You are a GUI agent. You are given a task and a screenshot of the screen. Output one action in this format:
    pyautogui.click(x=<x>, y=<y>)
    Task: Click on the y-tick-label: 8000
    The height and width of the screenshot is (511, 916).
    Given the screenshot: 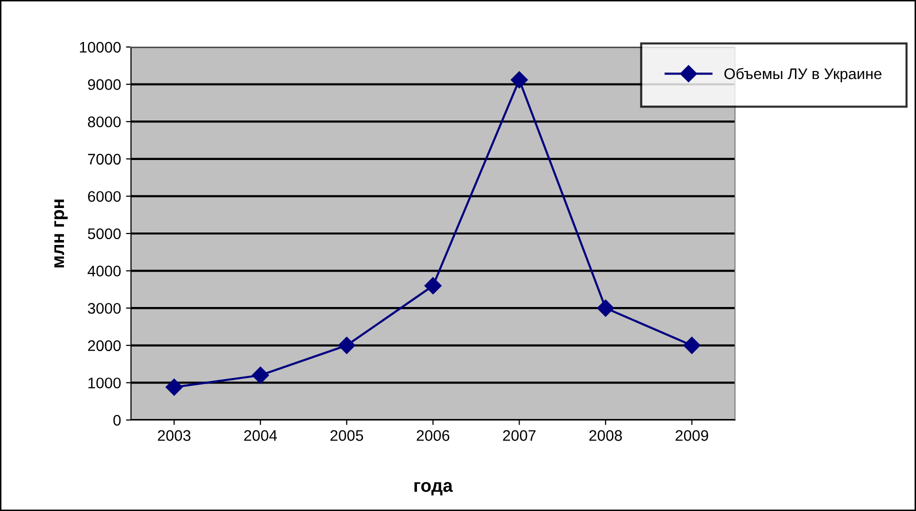 What is the action you would take?
    pyautogui.click(x=104, y=122)
    